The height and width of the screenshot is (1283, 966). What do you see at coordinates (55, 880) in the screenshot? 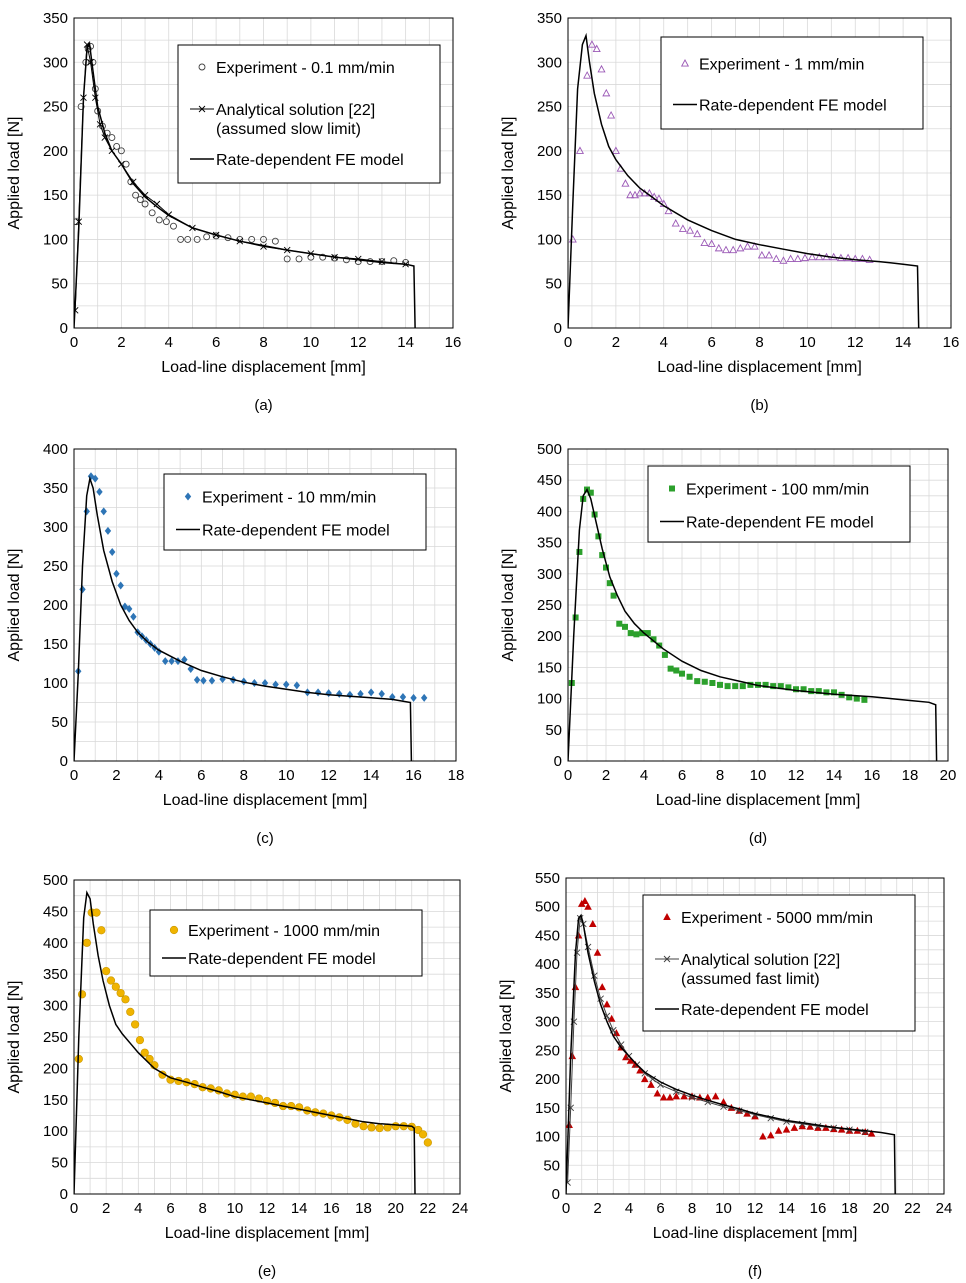
I see `y-tick-label: 500` at bounding box center [55, 880].